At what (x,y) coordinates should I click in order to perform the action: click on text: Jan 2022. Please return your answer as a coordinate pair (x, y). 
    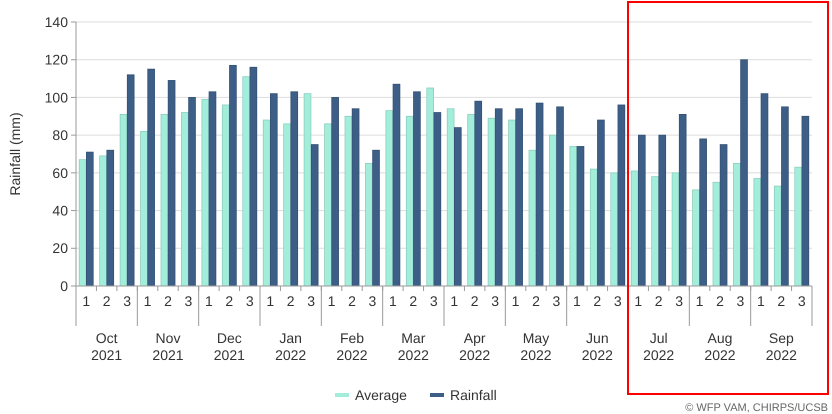
    Looking at the image, I should click on (290, 346).